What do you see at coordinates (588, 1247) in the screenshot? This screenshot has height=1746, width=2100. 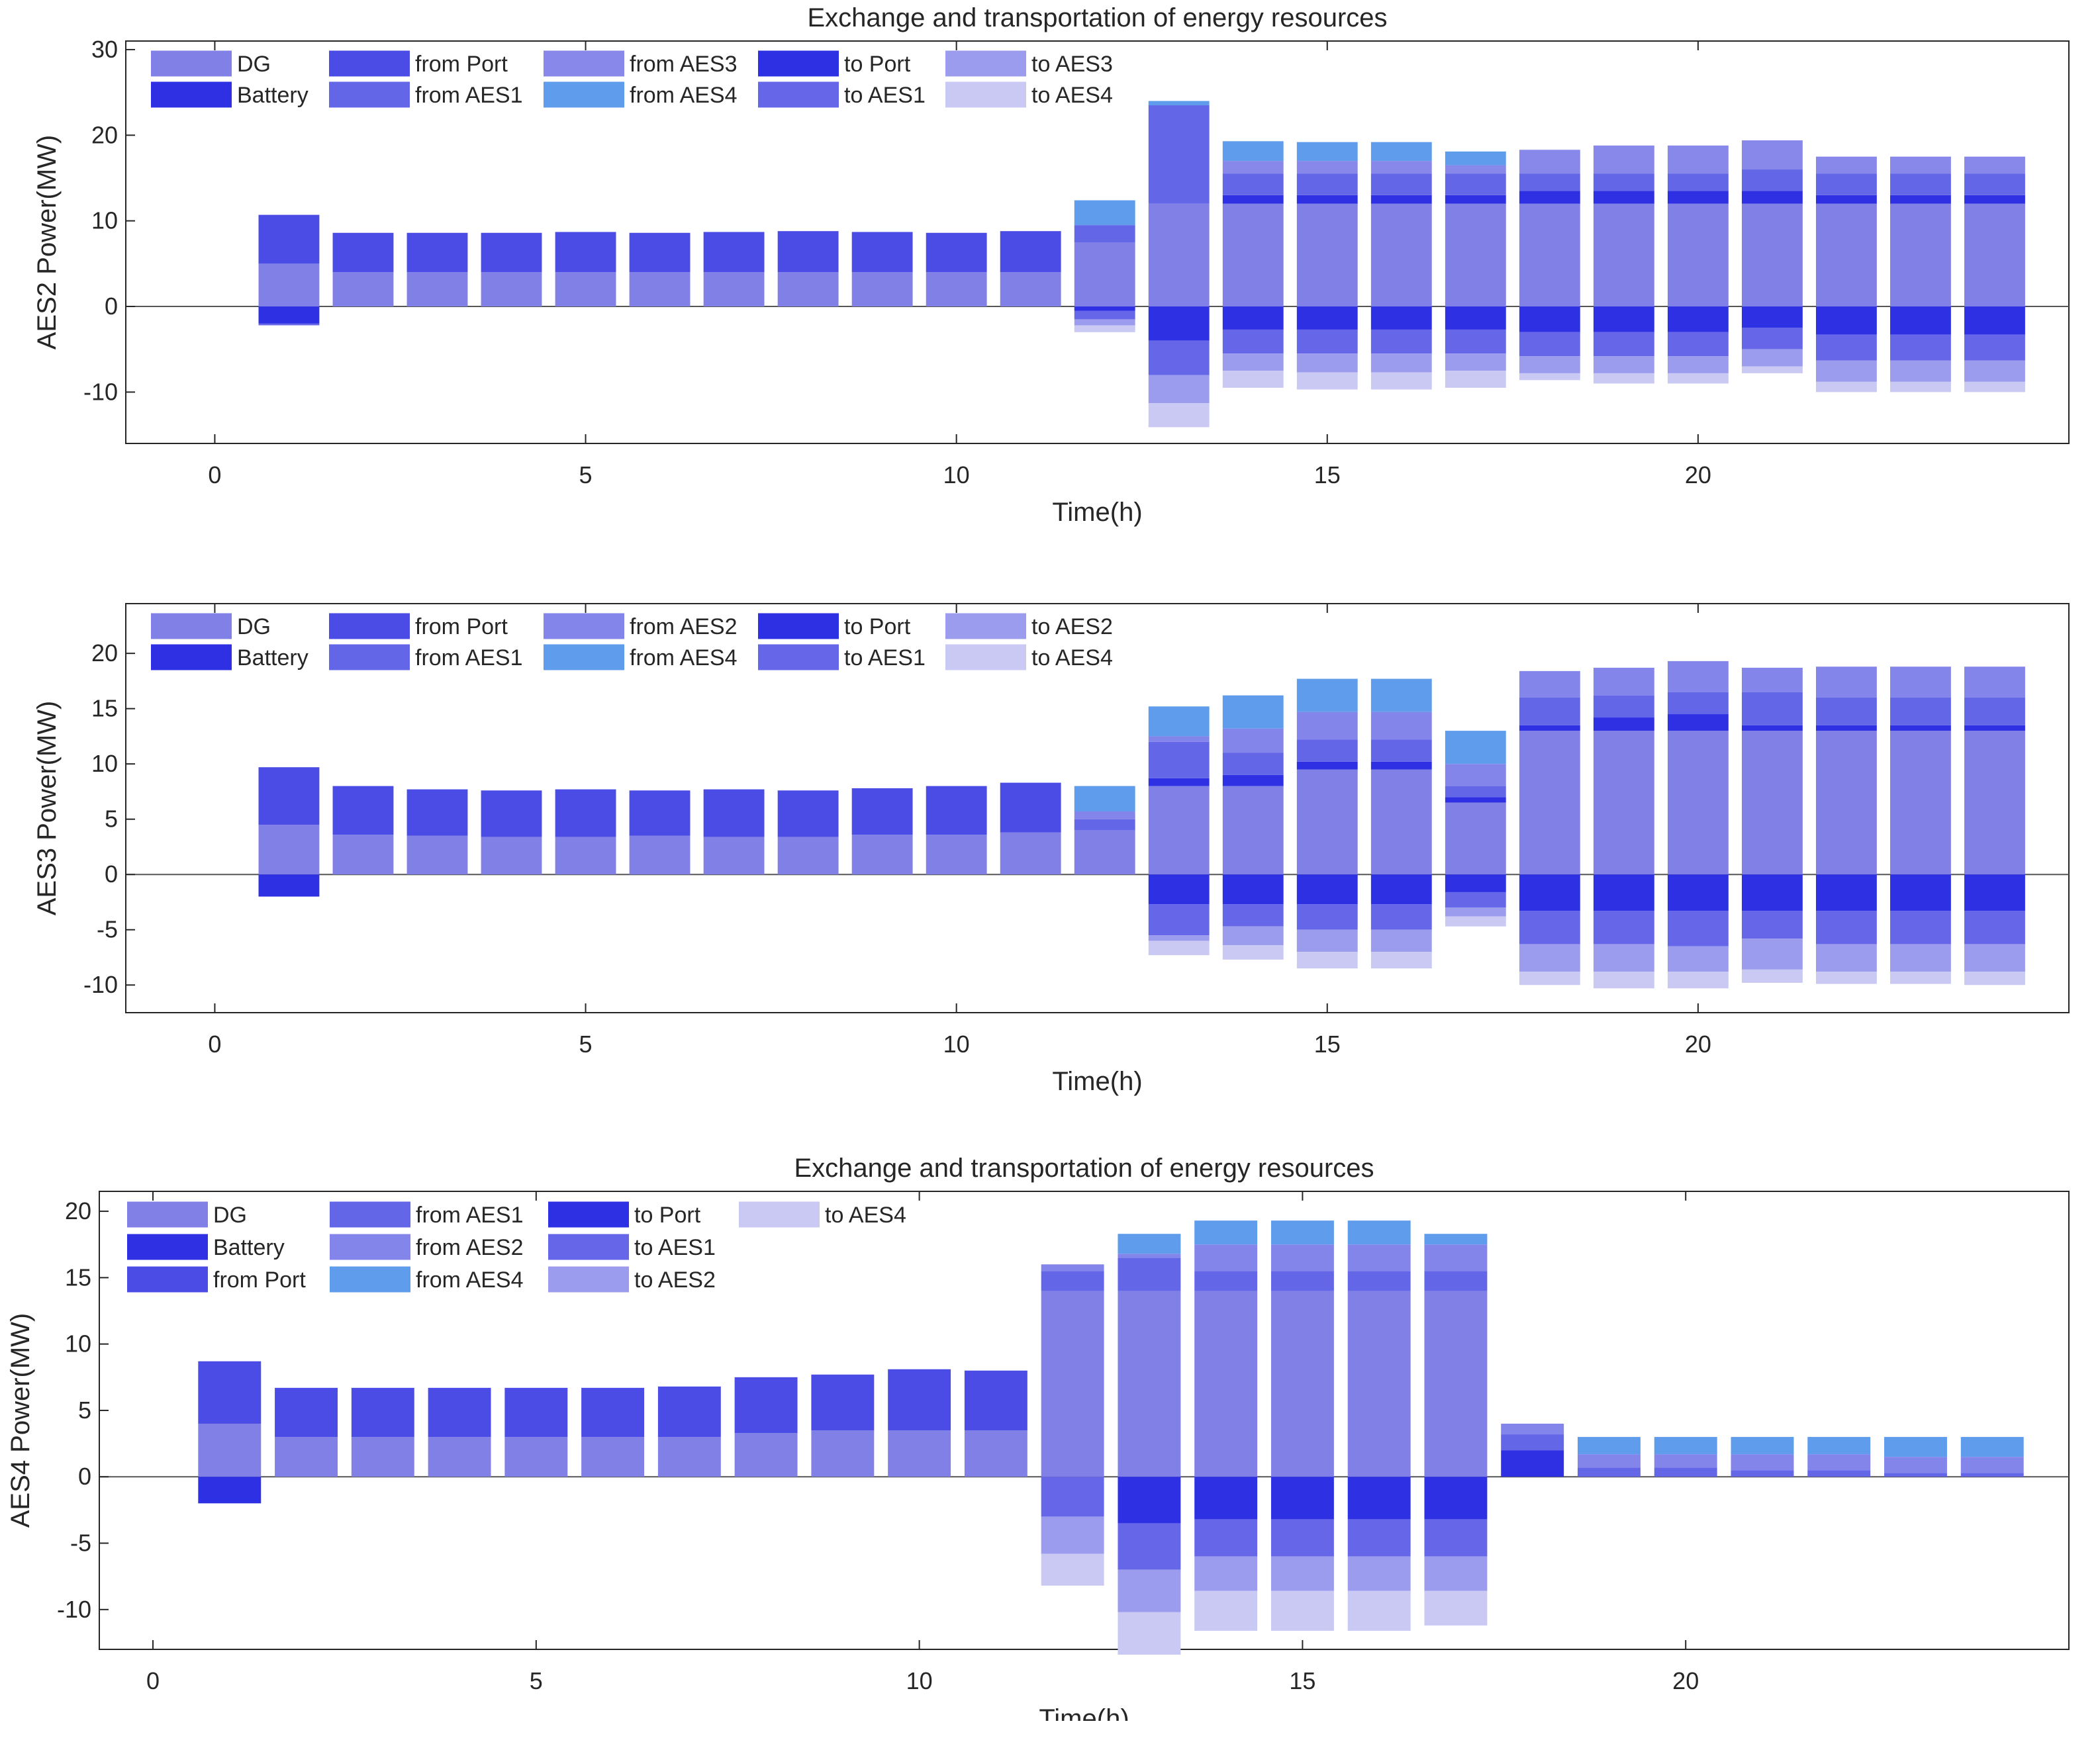 I see `legend-swatch-to-aes1` at bounding box center [588, 1247].